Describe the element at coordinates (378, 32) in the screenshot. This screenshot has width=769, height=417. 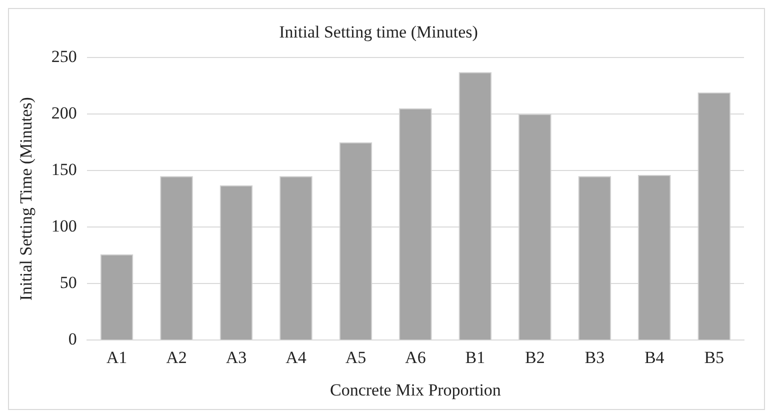
I see `chart-title: Initial Setting time (Minutes)` at that location.